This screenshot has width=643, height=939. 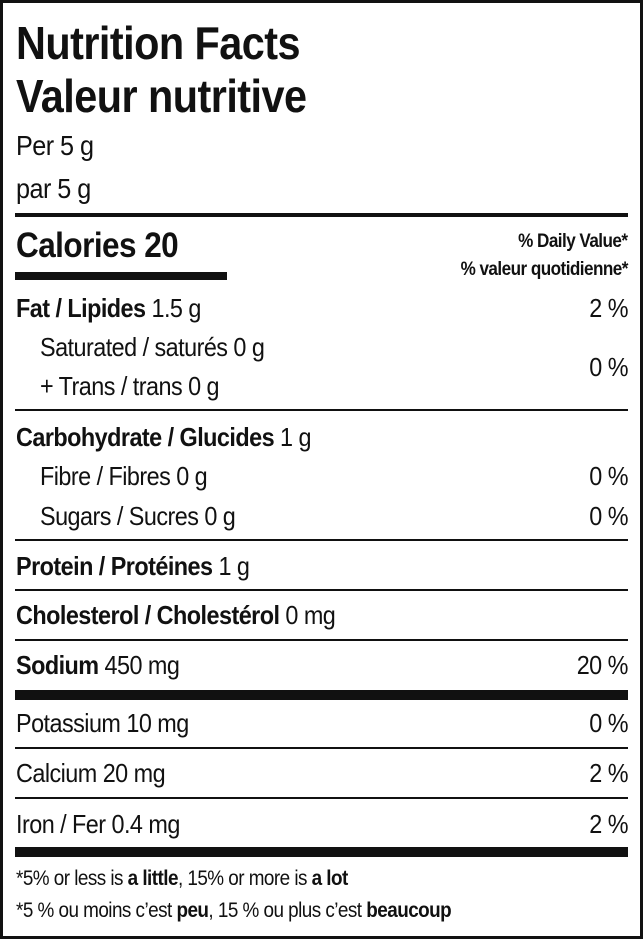 What do you see at coordinates (203, 386) in the screenshot?
I see `trans-amount: 0 g` at bounding box center [203, 386].